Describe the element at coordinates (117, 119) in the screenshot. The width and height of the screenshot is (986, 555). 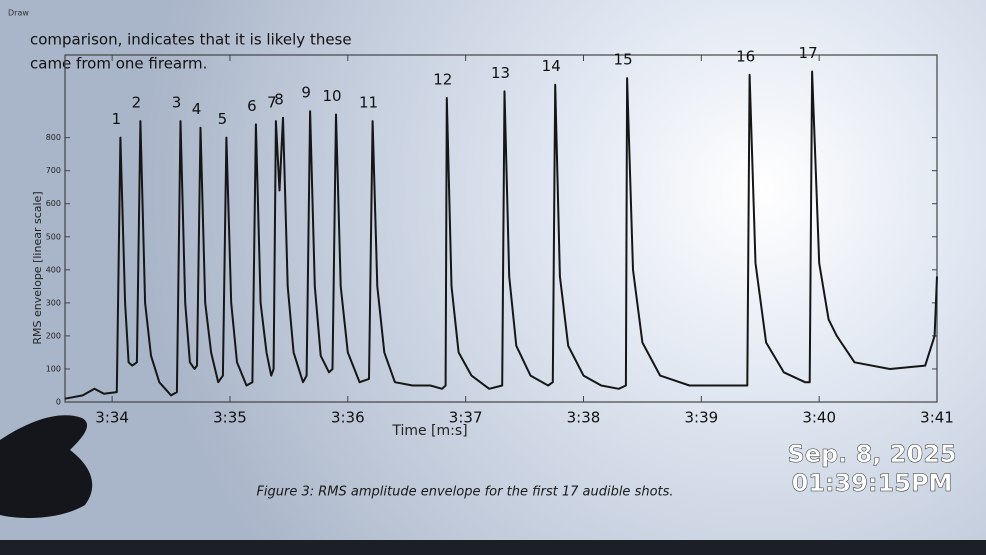
I see `shot-label: 1` at that location.